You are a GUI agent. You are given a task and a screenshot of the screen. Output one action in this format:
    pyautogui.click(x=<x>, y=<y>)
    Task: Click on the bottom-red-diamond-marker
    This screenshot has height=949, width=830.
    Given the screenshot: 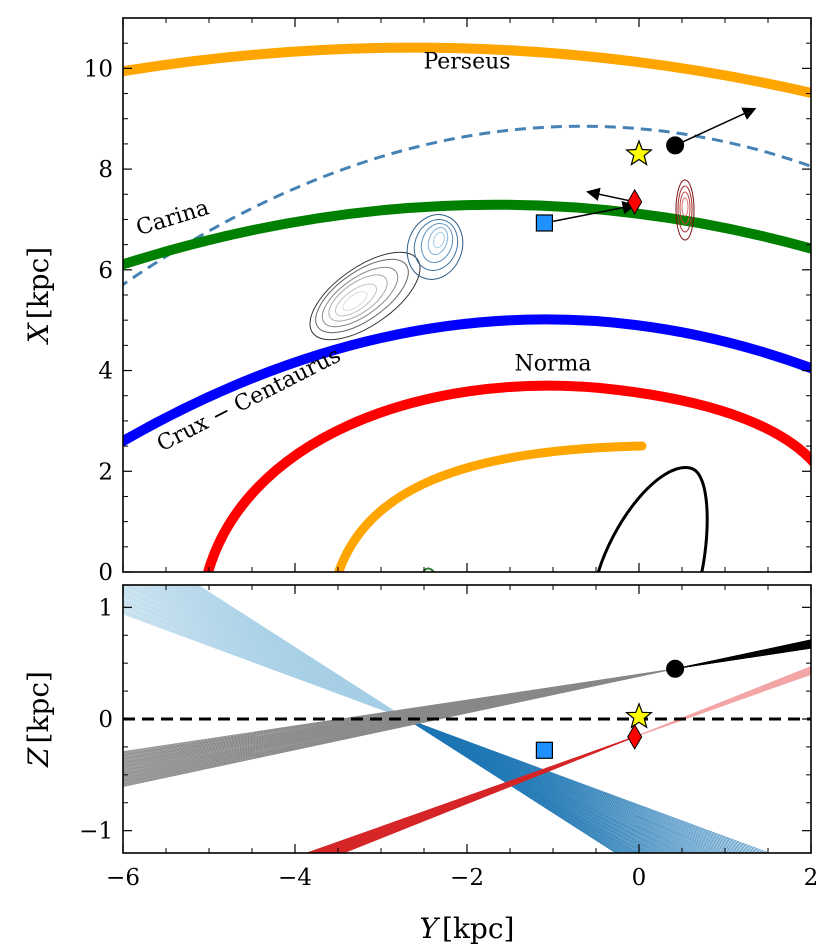 What is the action you would take?
    pyautogui.click(x=635, y=736)
    